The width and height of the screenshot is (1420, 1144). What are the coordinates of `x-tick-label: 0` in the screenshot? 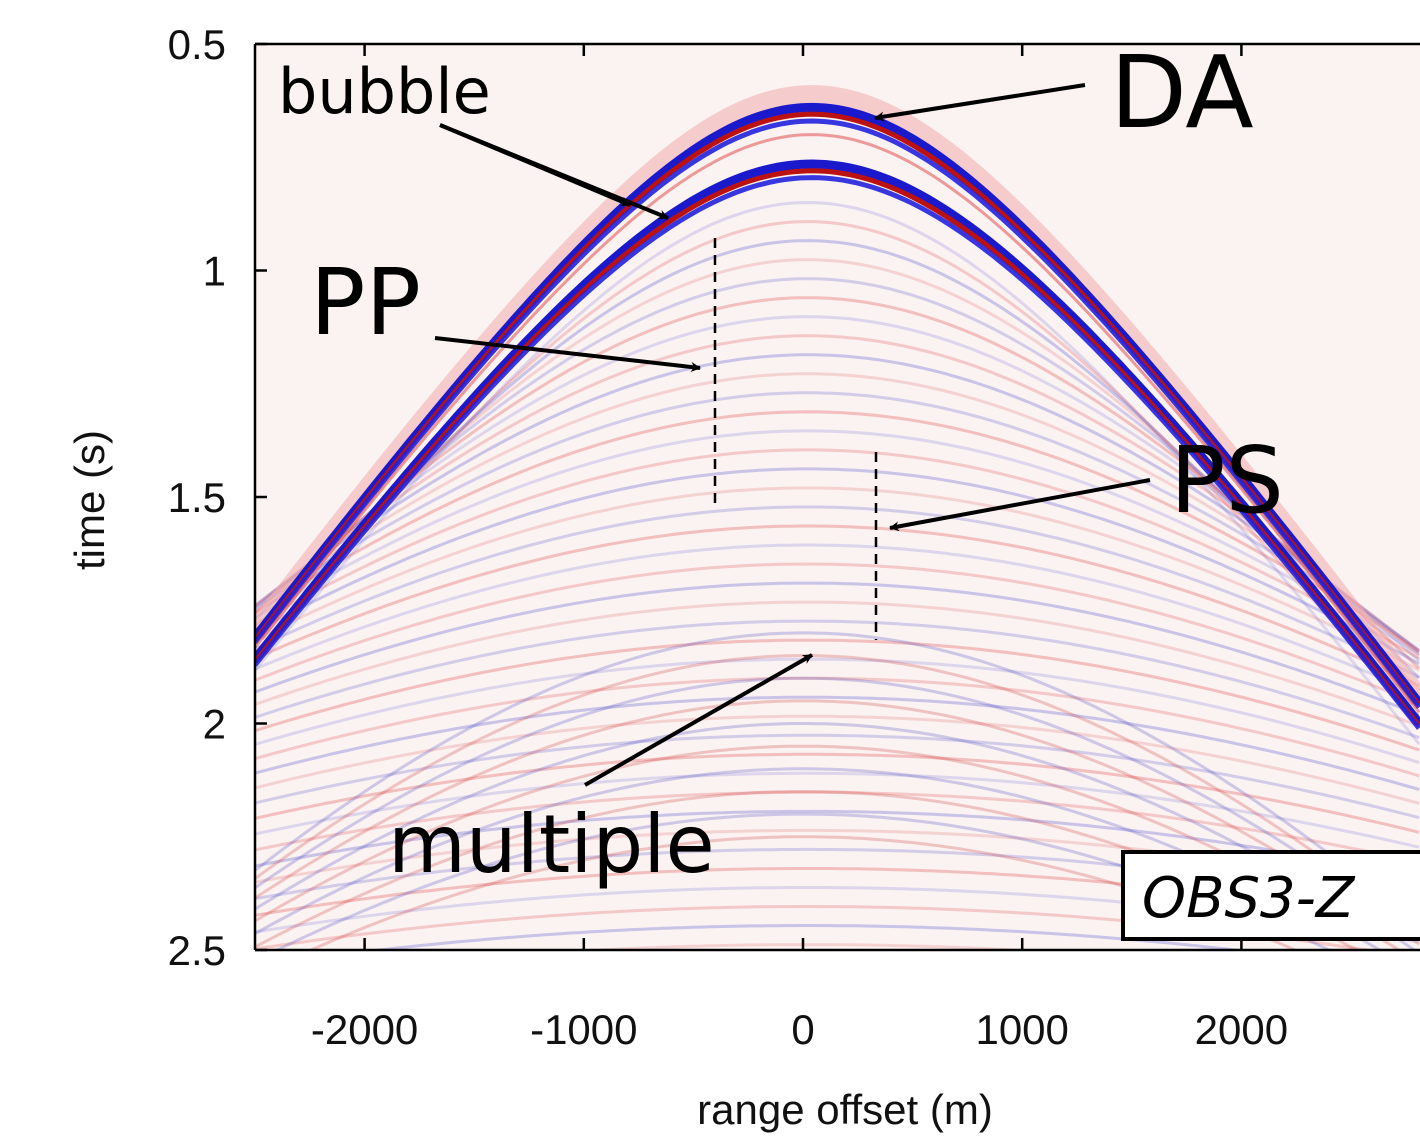 It's located at (802, 1029).